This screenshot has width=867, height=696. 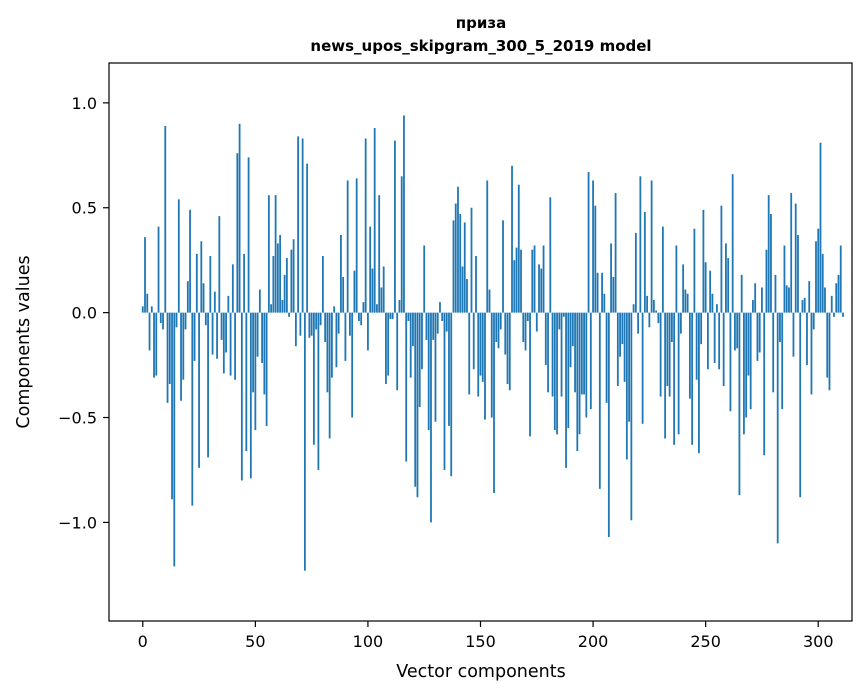 I want to click on y-tick-label: −1.0, so click(x=77, y=522).